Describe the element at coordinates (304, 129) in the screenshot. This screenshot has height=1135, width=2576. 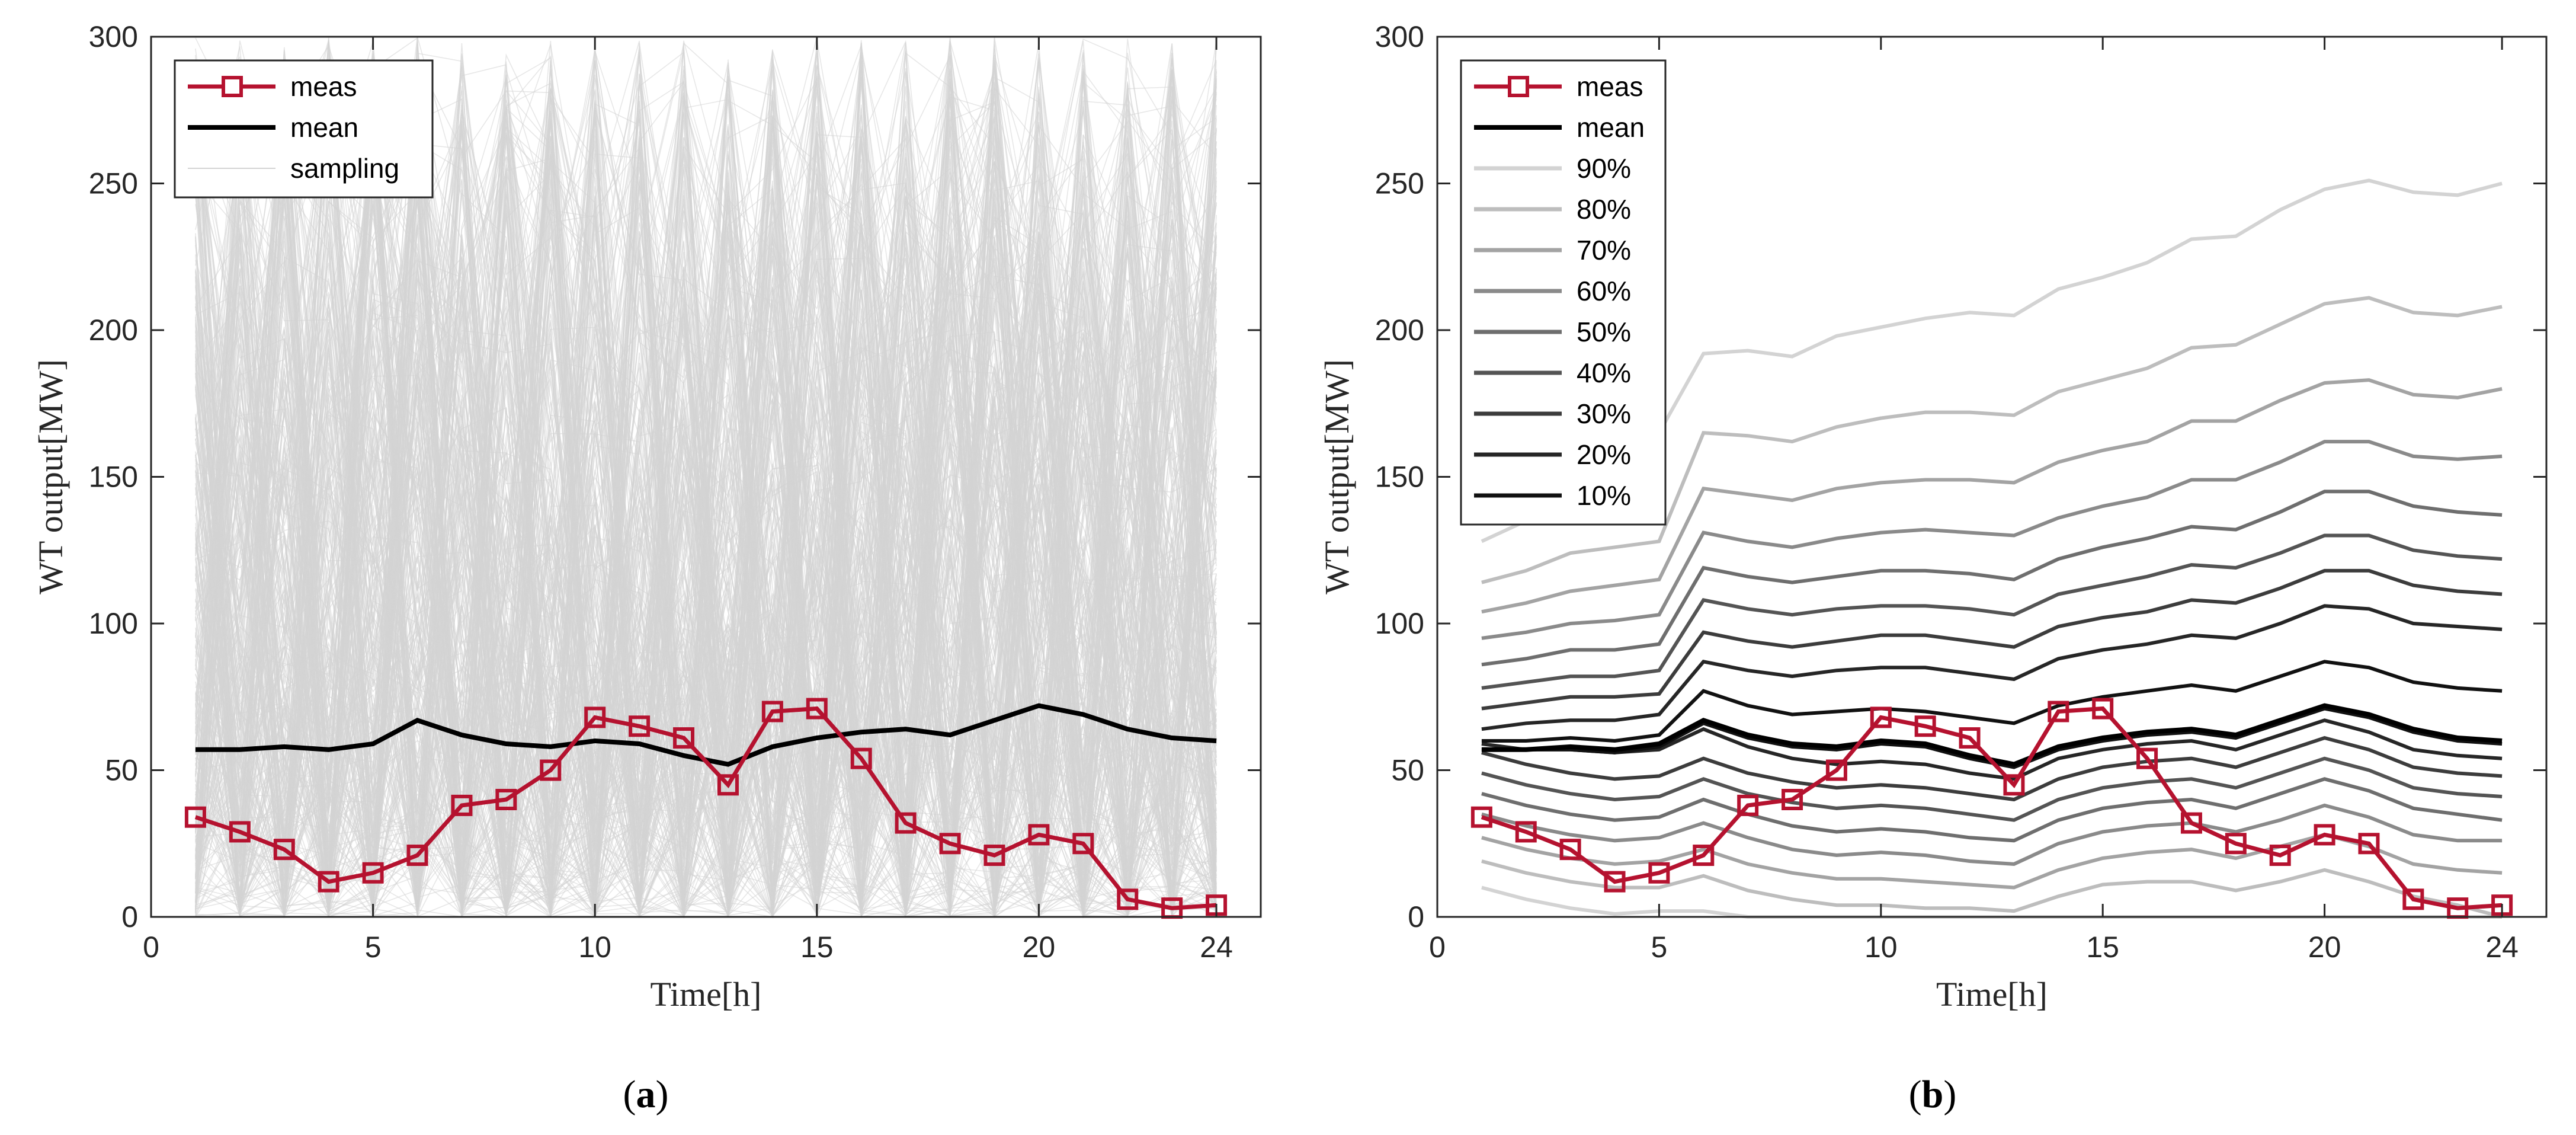
I see `legend: meas mean sampling` at that location.